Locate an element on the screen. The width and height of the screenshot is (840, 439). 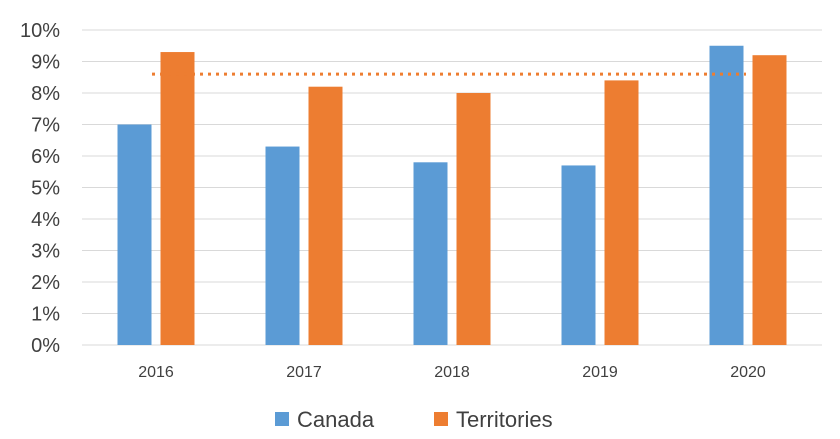
bar-territories-2018 is located at coordinates (473, 219).